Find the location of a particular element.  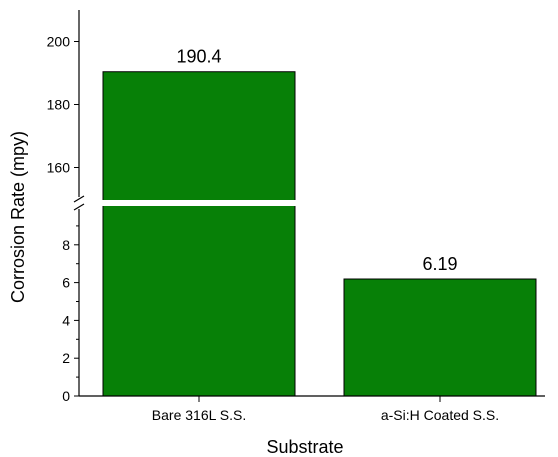

y-tick-label-2: 2 is located at coordinates (66, 358).